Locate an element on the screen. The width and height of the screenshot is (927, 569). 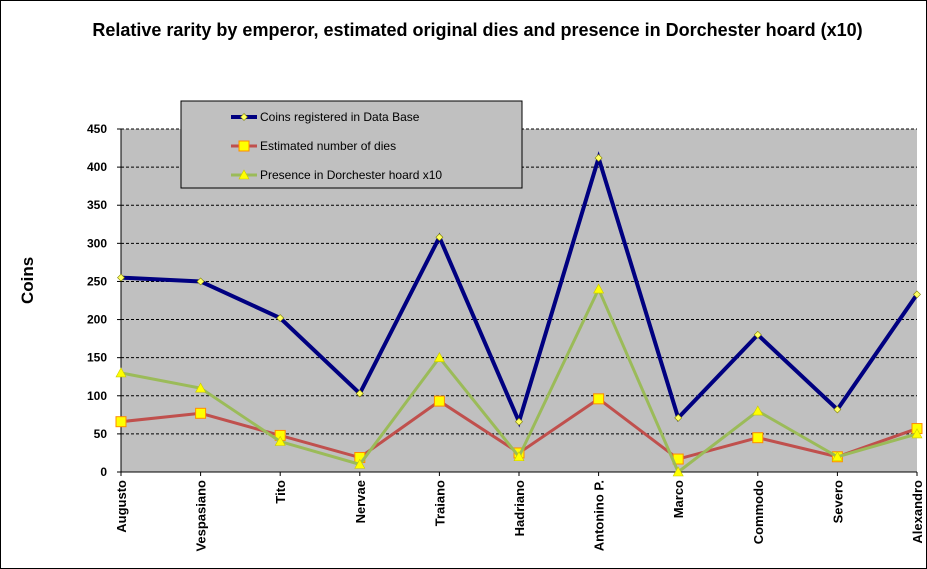
y-tick-label: 250 is located at coordinates (97, 281).